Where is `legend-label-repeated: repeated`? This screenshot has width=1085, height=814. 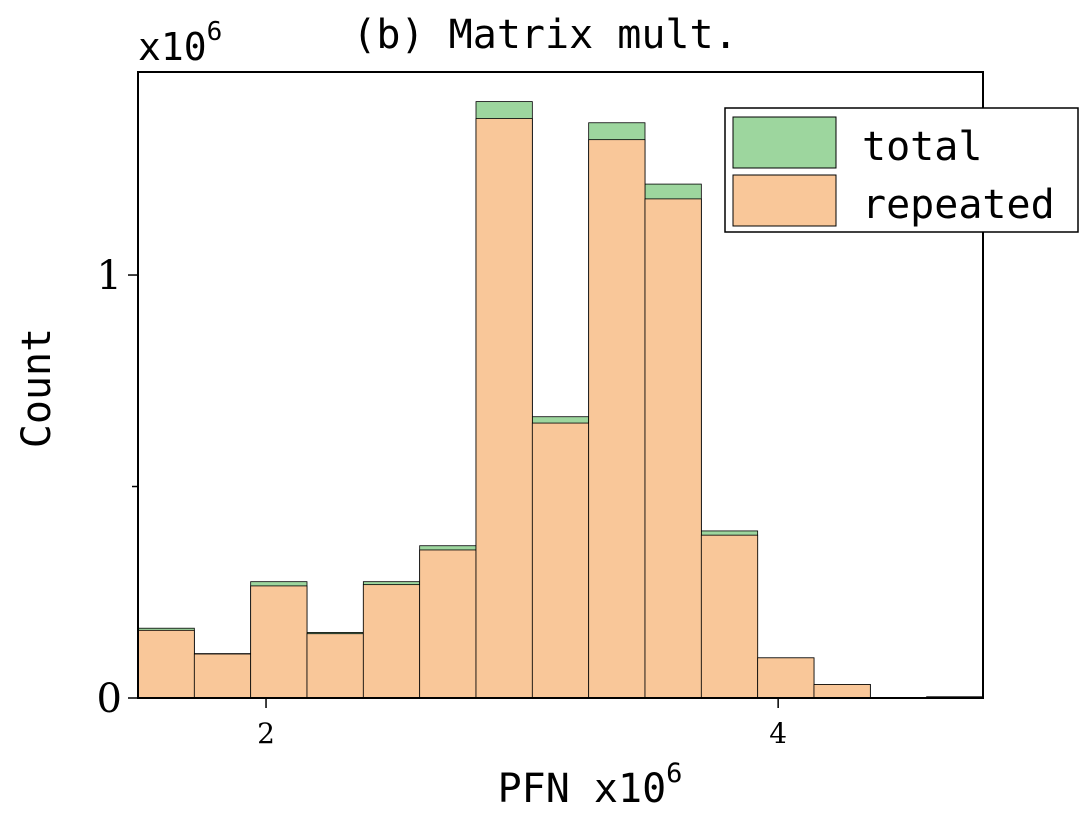 legend-label-repeated: repeated is located at coordinates (958, 205).